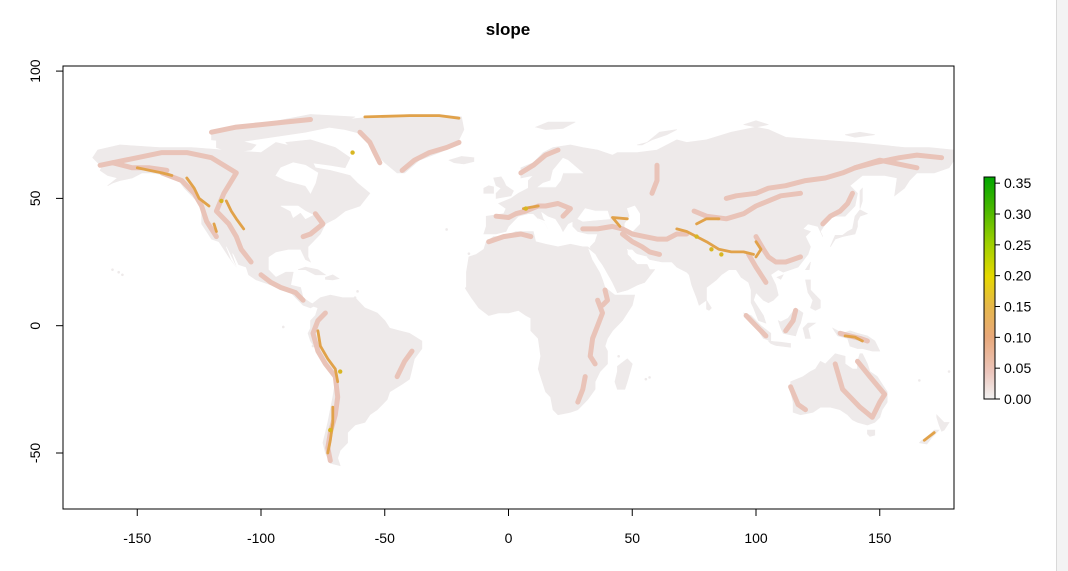  Describe the element at coordinates (625, 267) in the screenshot. I see `arabia` at that location.